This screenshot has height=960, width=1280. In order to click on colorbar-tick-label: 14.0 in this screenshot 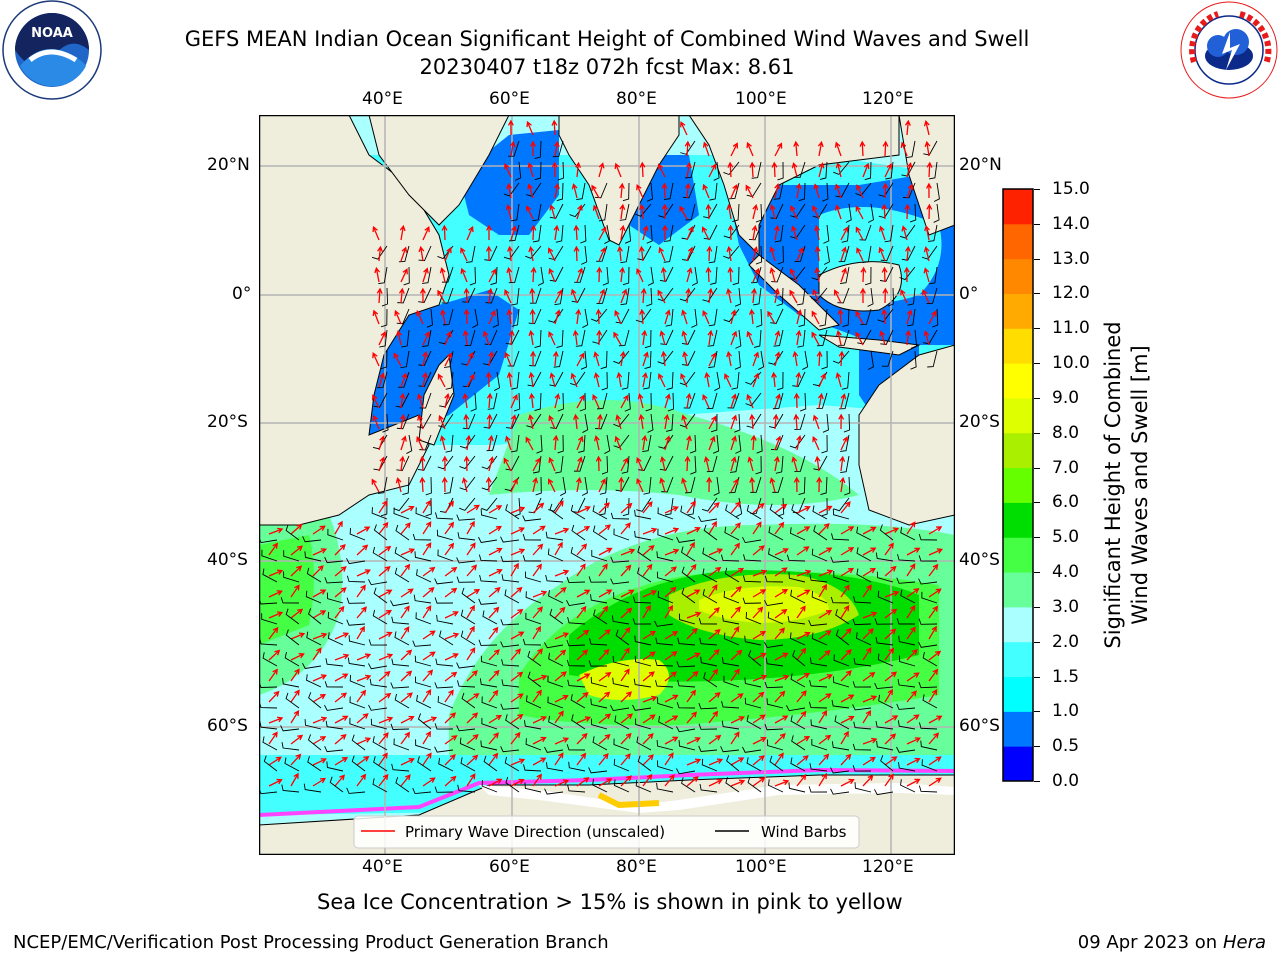, I will do `click(1071, 223)`.